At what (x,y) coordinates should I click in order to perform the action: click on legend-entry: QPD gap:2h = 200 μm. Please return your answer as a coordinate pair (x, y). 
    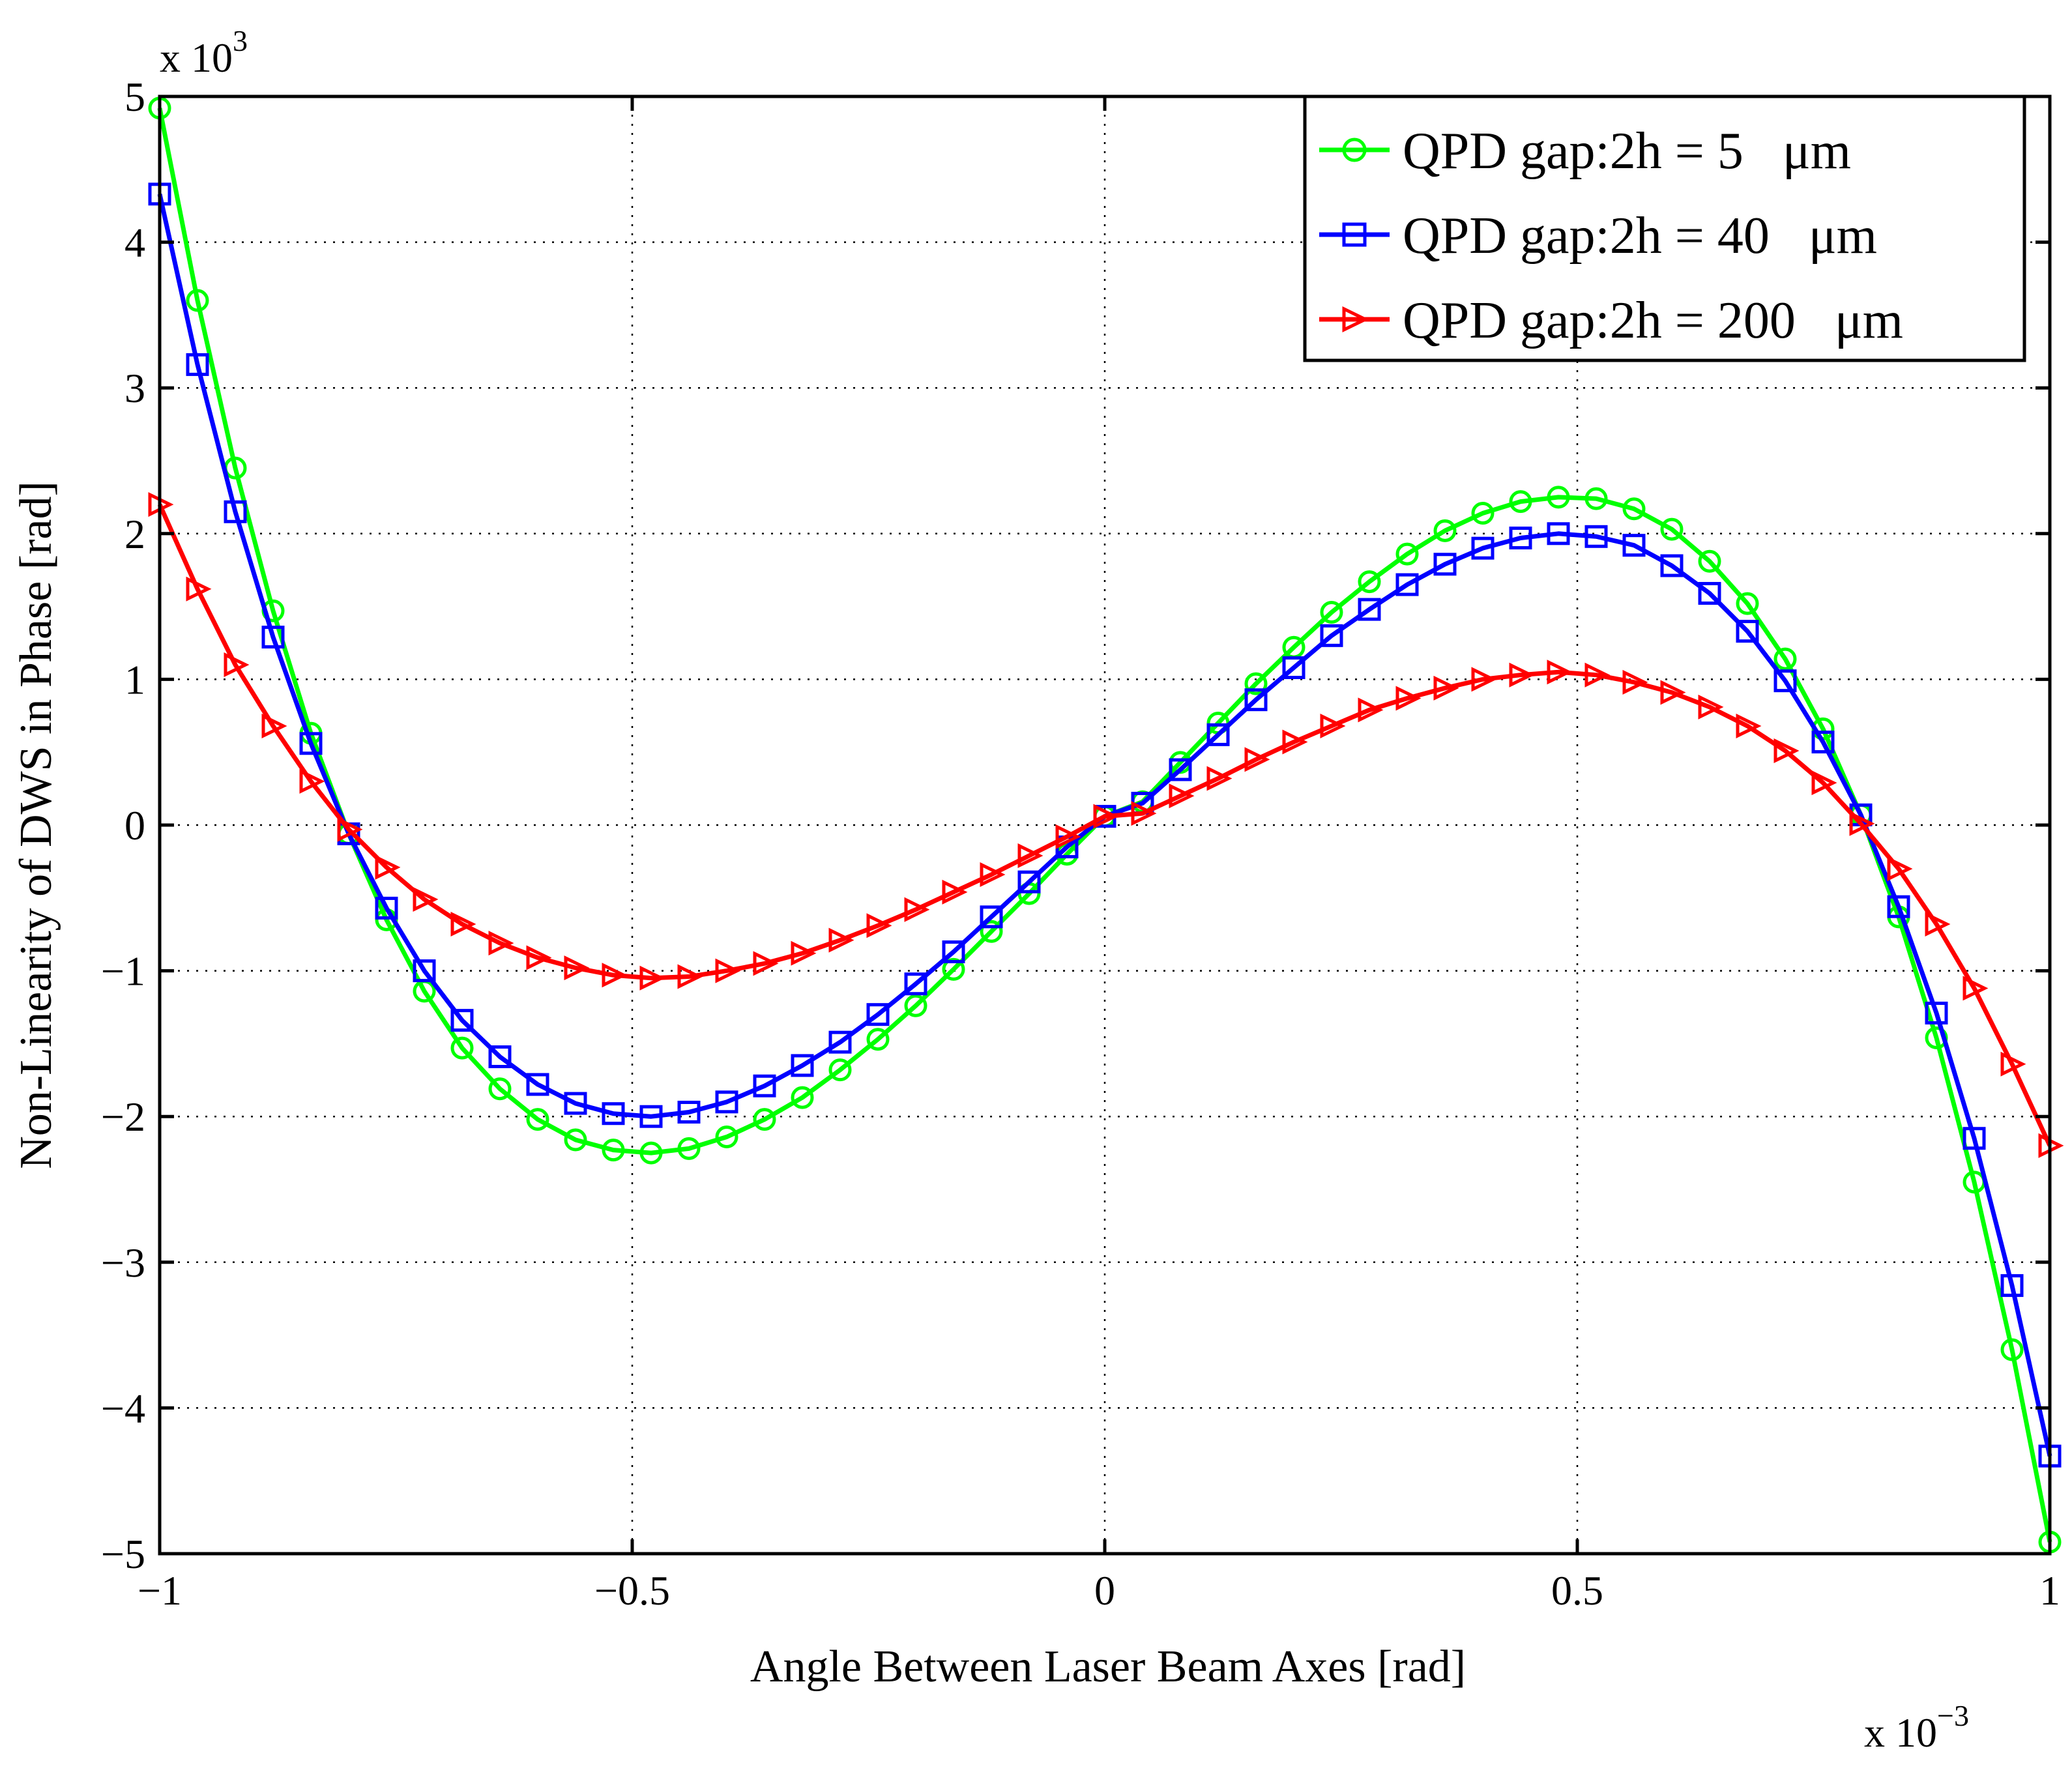
    Looking at the image, I should click on (1611, 320).